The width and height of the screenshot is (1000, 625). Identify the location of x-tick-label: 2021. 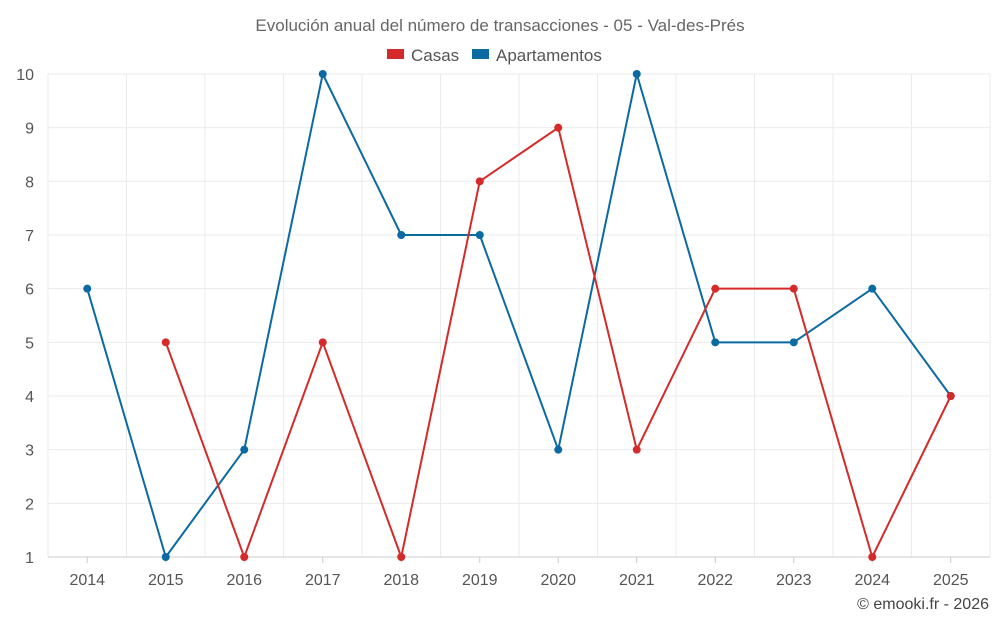
(637, 580).